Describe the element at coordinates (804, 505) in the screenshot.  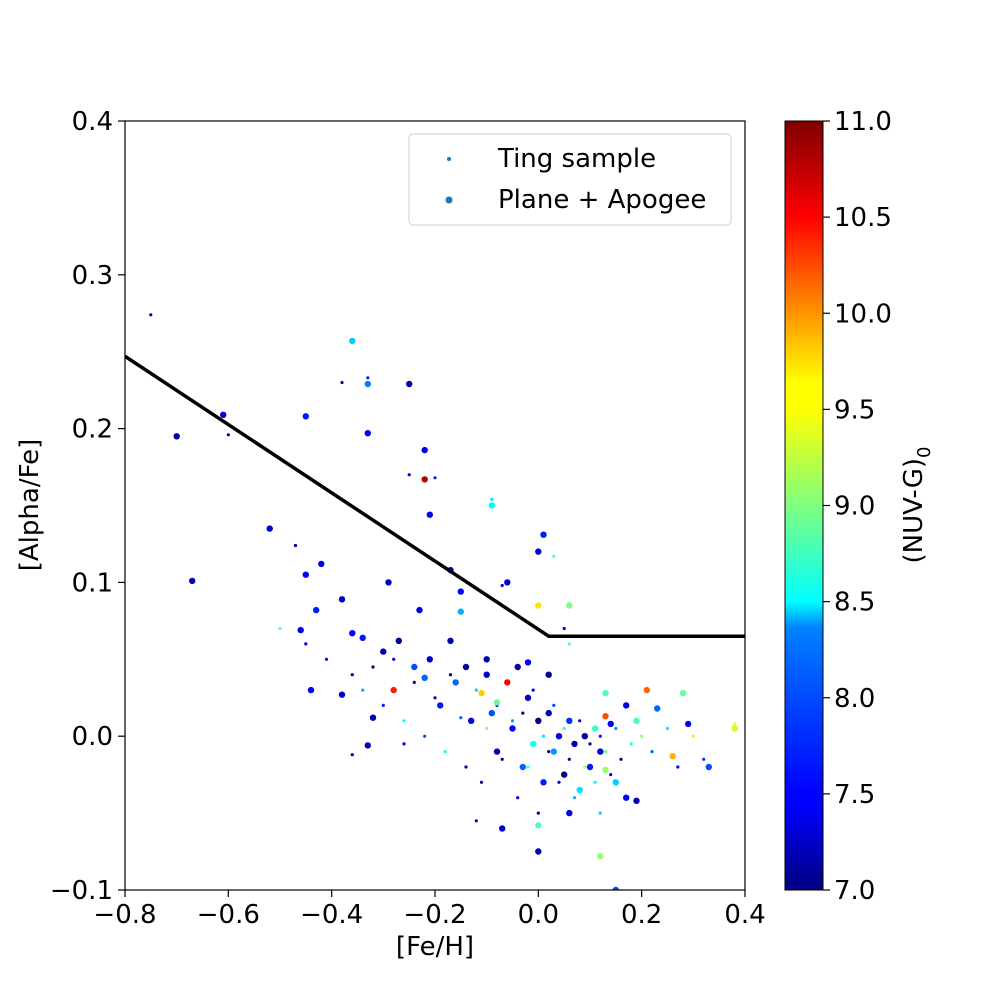
I see `colorbar-gradient` at that location.